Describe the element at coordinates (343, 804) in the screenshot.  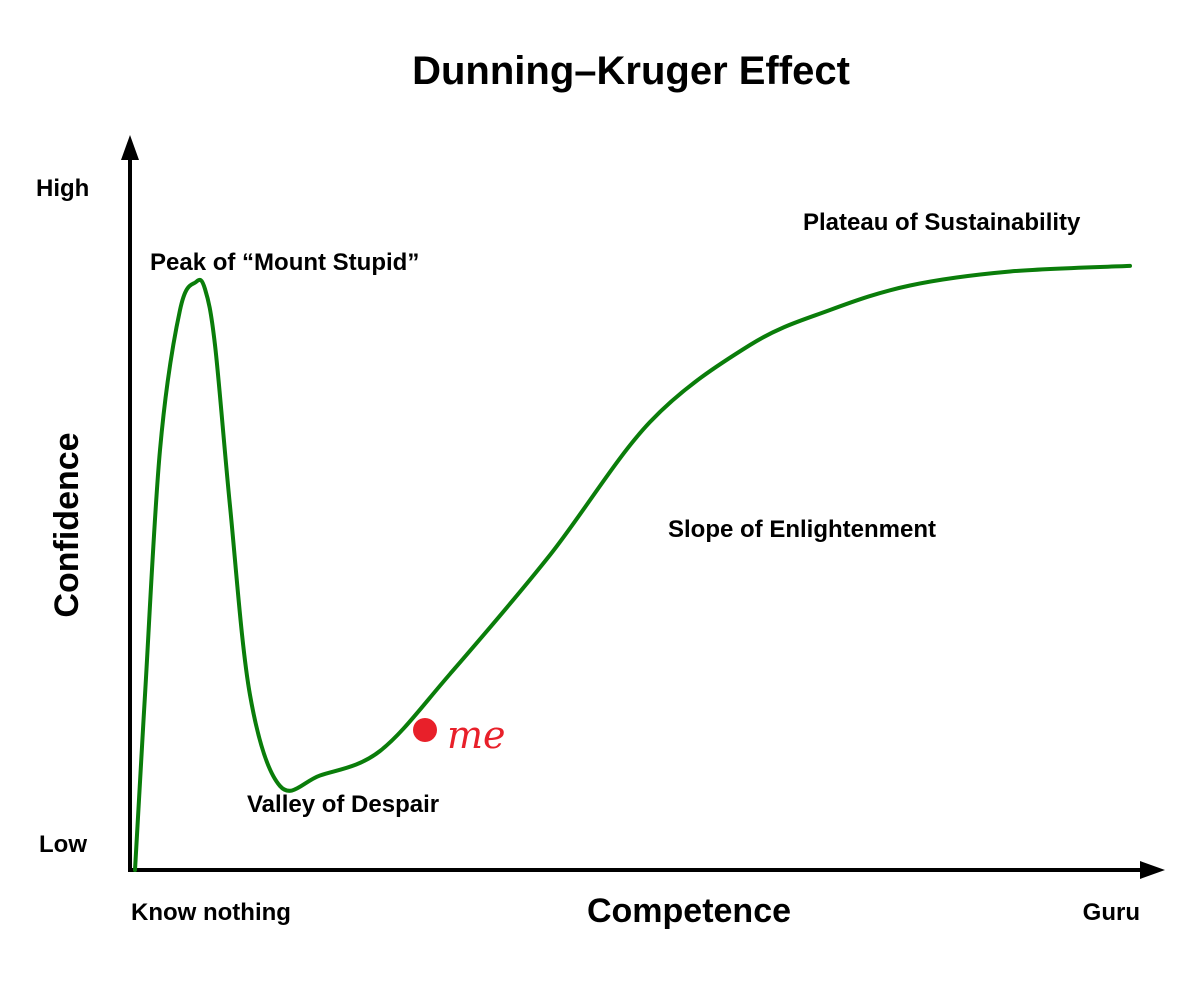
I see `annotation-valley-of-despair: Valley of Despair` at that location.